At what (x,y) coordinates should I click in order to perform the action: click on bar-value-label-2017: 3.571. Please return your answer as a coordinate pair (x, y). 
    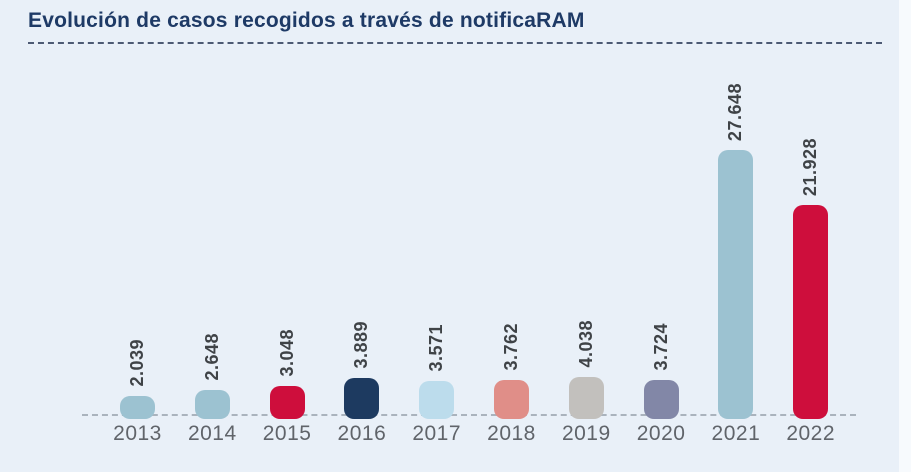
    Looking at the image, I should click on (436, 348).